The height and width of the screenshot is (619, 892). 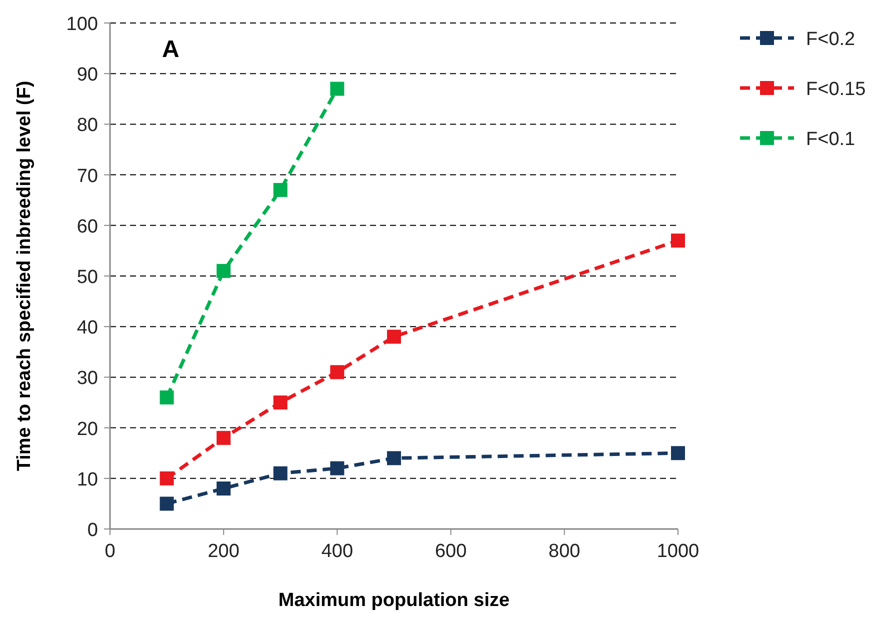 I want to click on y-tick-label: 80, so click(x=87, y=125).